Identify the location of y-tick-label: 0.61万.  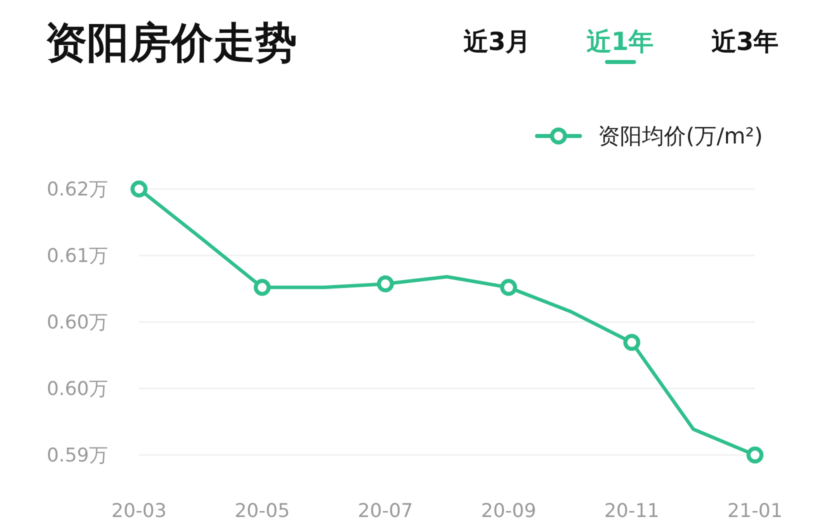
(77, 256).